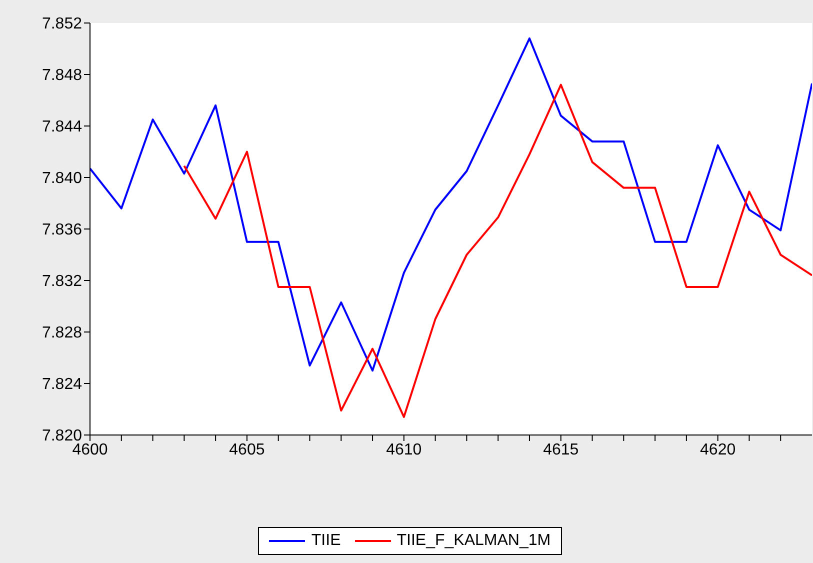 This screenshot has width=813, height=563. I want to click on y-tick-label: 7.848, so click(62, 75).